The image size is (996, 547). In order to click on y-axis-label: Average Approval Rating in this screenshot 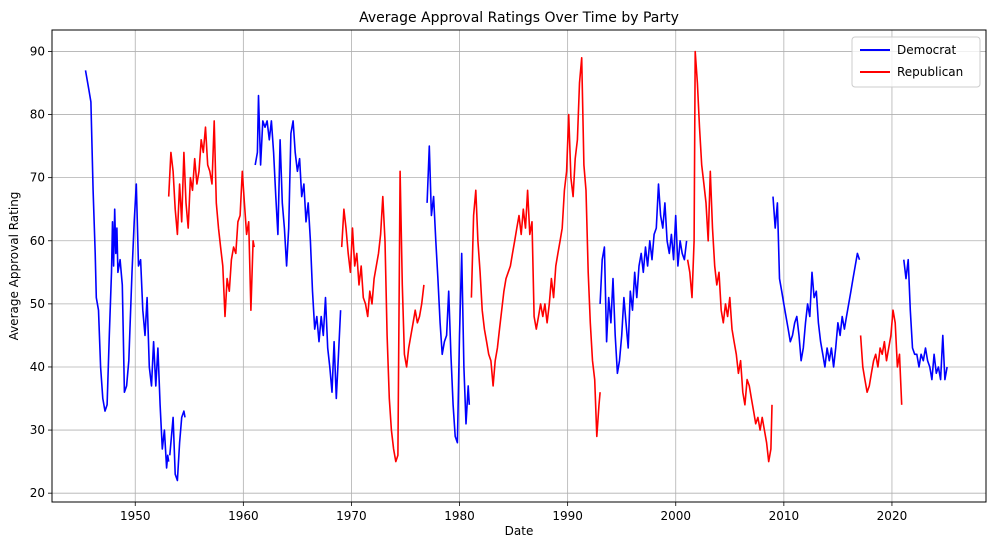, I will do `click(14, 266)`.